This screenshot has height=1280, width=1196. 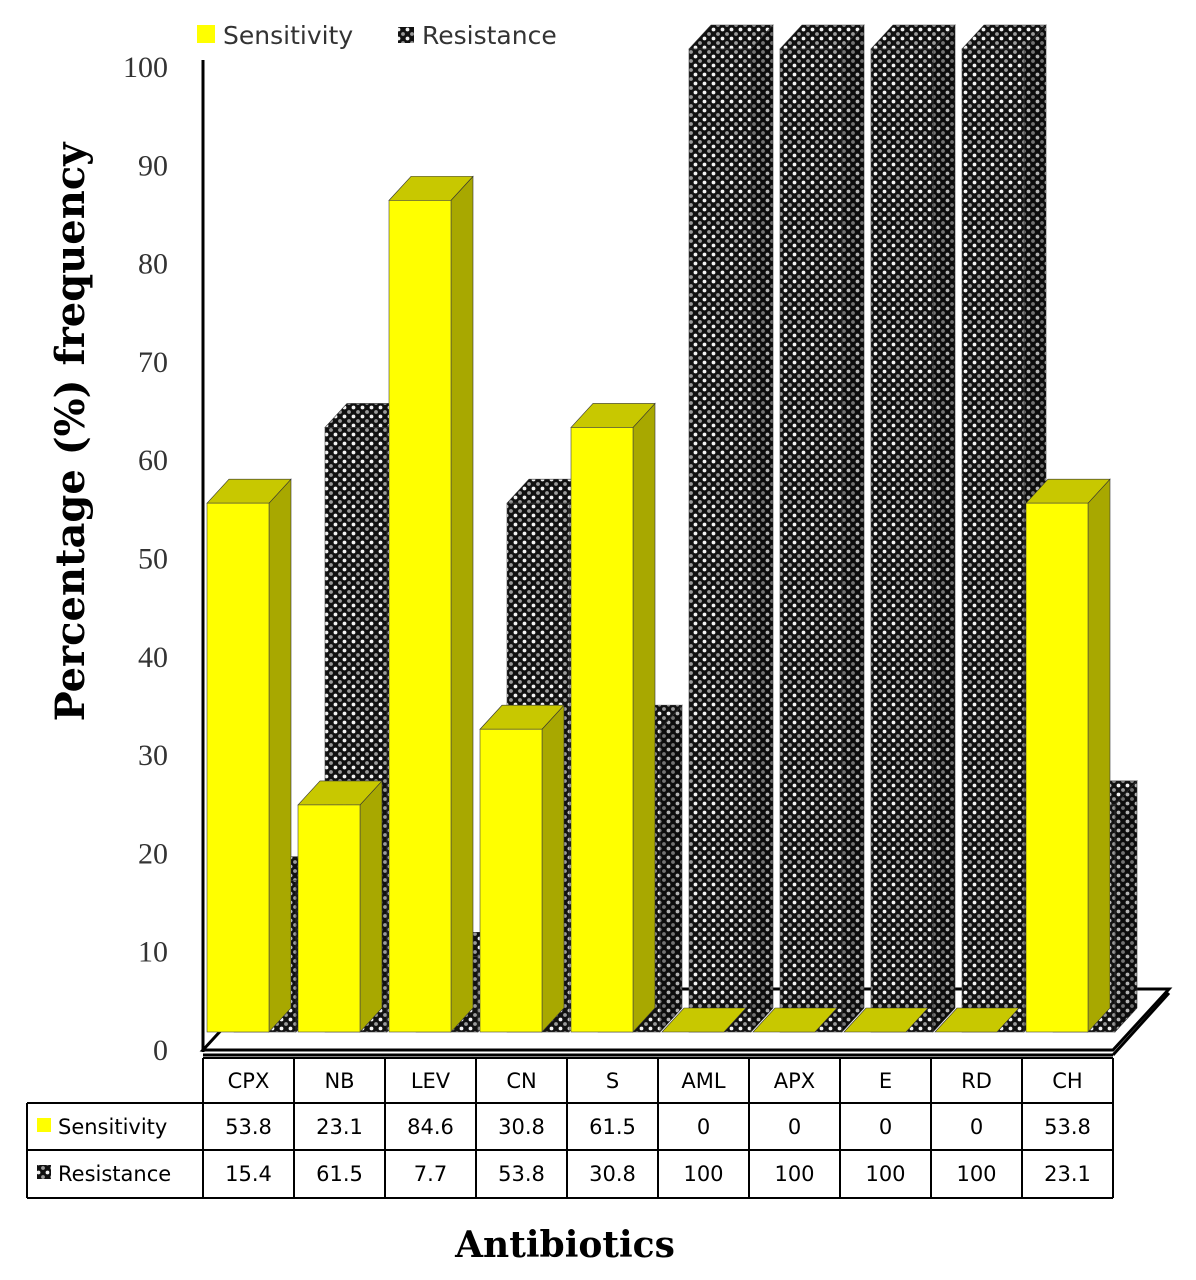 I want to click on y-tick-label: 0, so click(x=160, y=1050).